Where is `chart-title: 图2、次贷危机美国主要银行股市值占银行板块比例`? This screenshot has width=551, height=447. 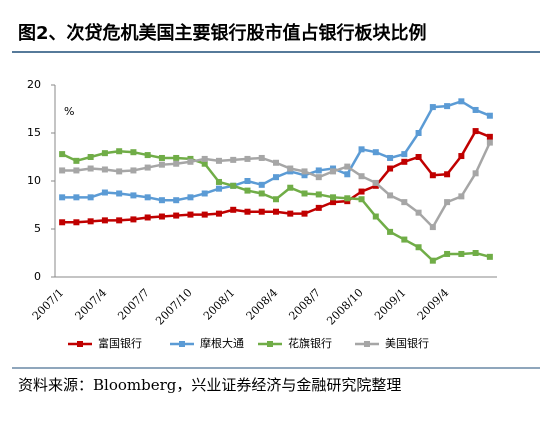
chart-title: 图2、次贷危机美国主要银行股市值占银行板块比例 is located at coordinates (222, 33).